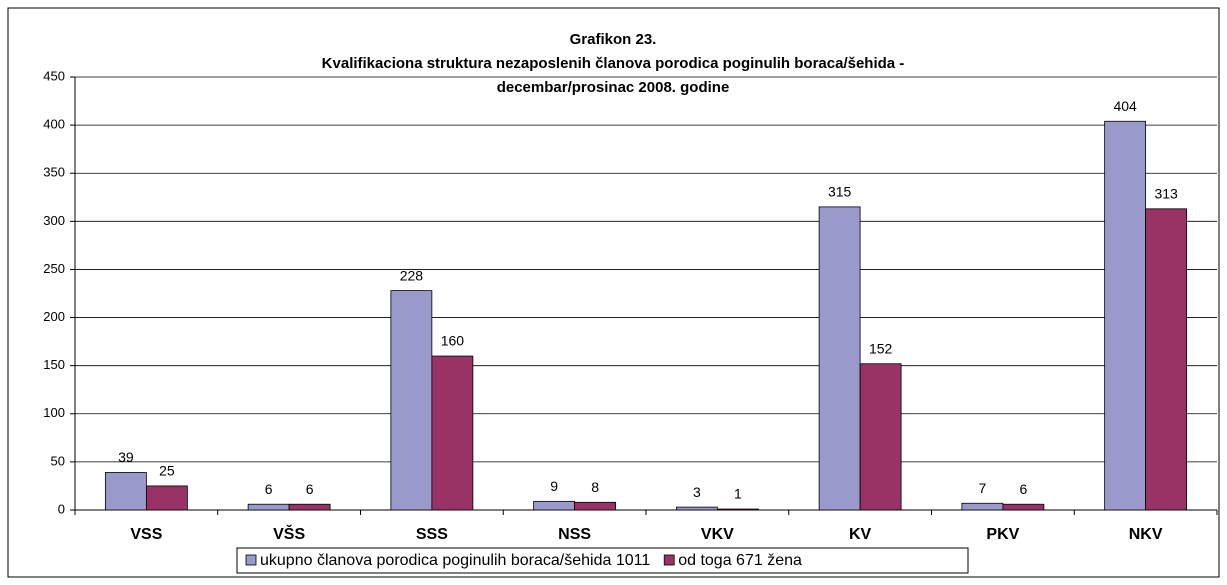 The height and width of the screenshot is (585, 1227). What do you see at coordinates (167, 471) in the screenshot?
I see `data-label: 25` at bounding box center [167, 471].